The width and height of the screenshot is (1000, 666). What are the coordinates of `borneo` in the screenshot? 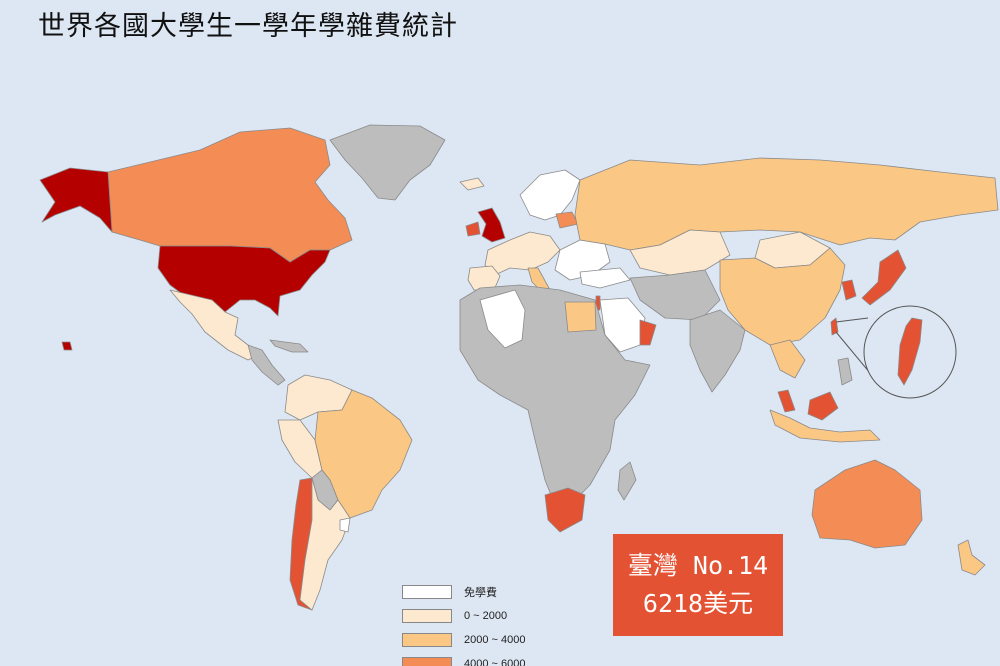 It's located at (823, 406).